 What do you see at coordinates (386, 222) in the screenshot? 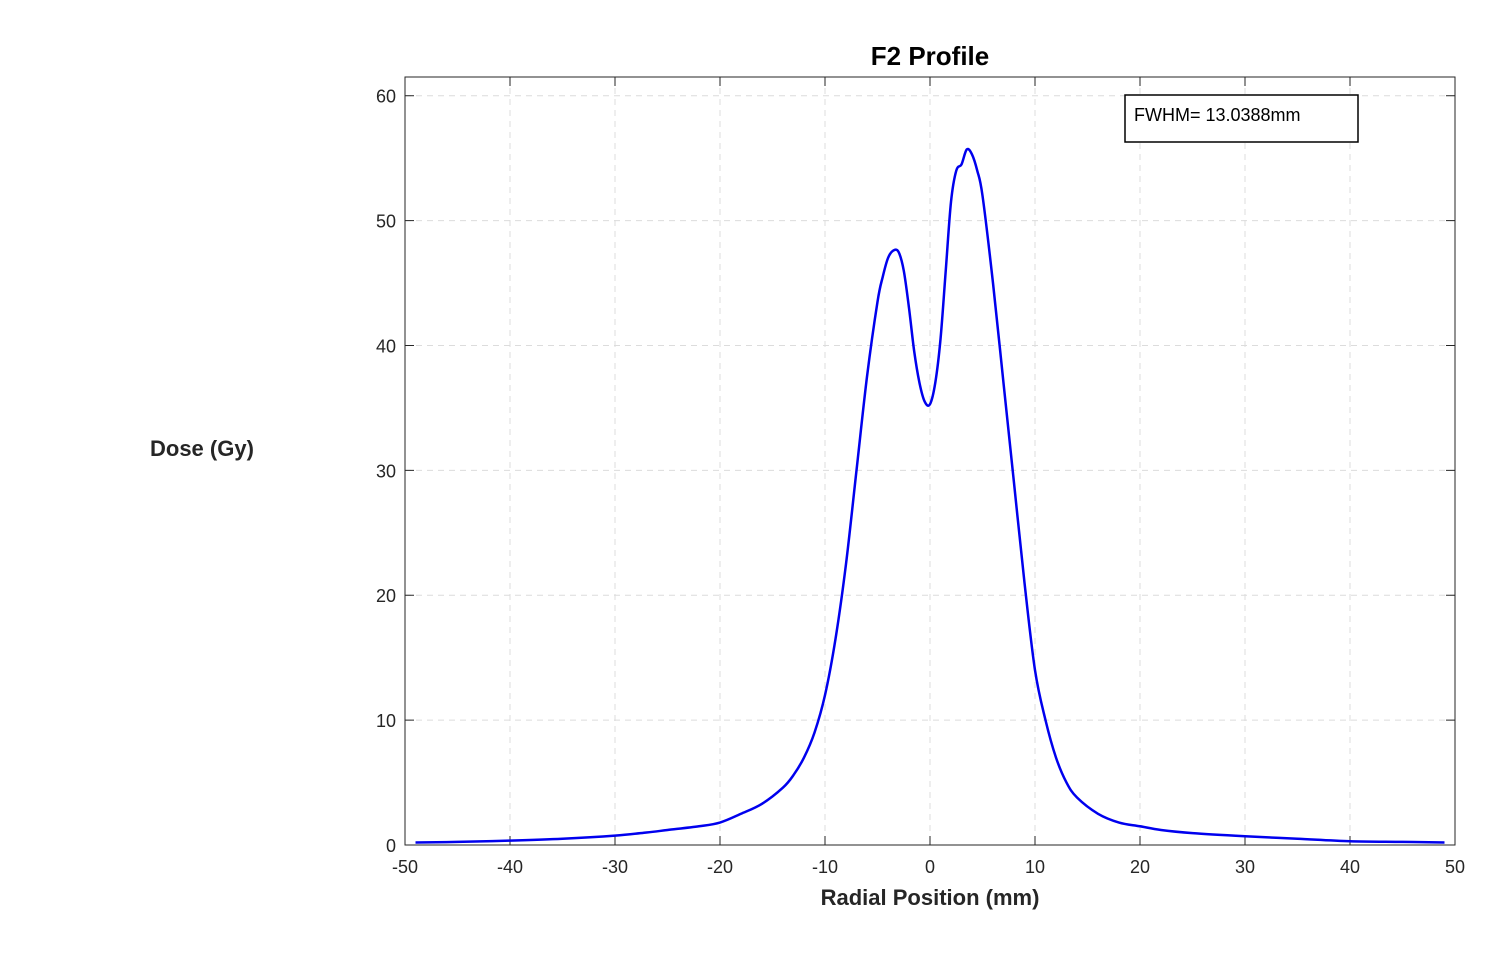
I see `y-tick-label: 50` at bounding box center [386, 222].